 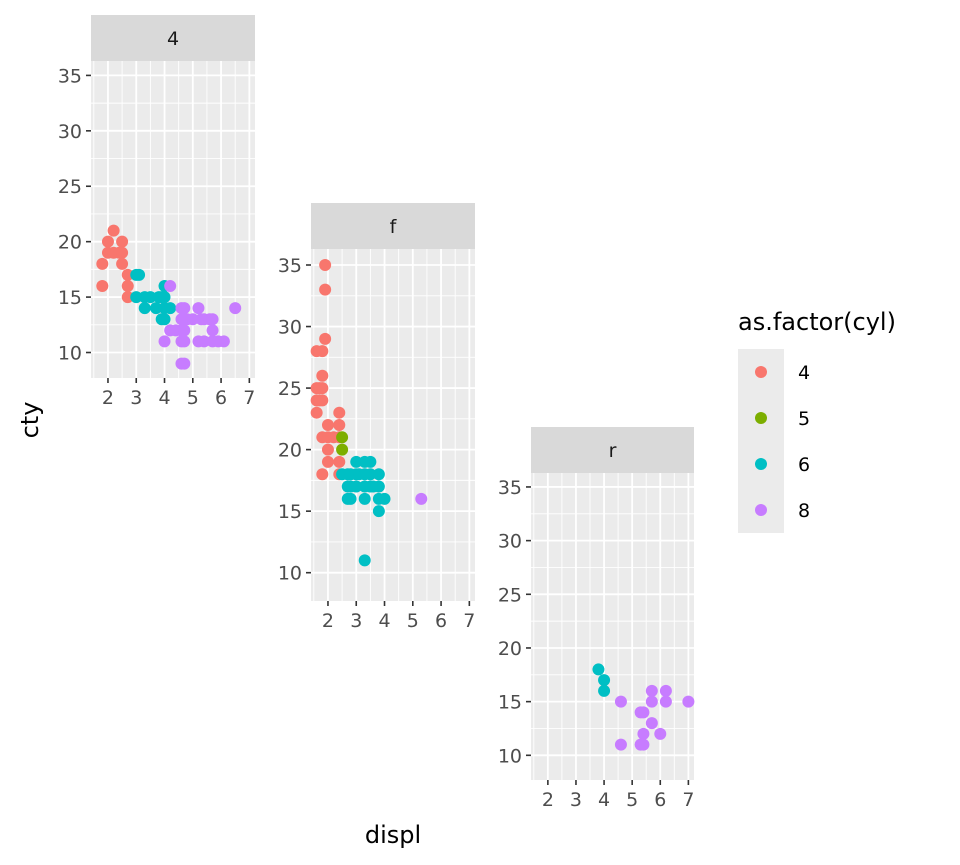 I want to click on legend-label-cyl-6: 6, so click(x=804, y=465).